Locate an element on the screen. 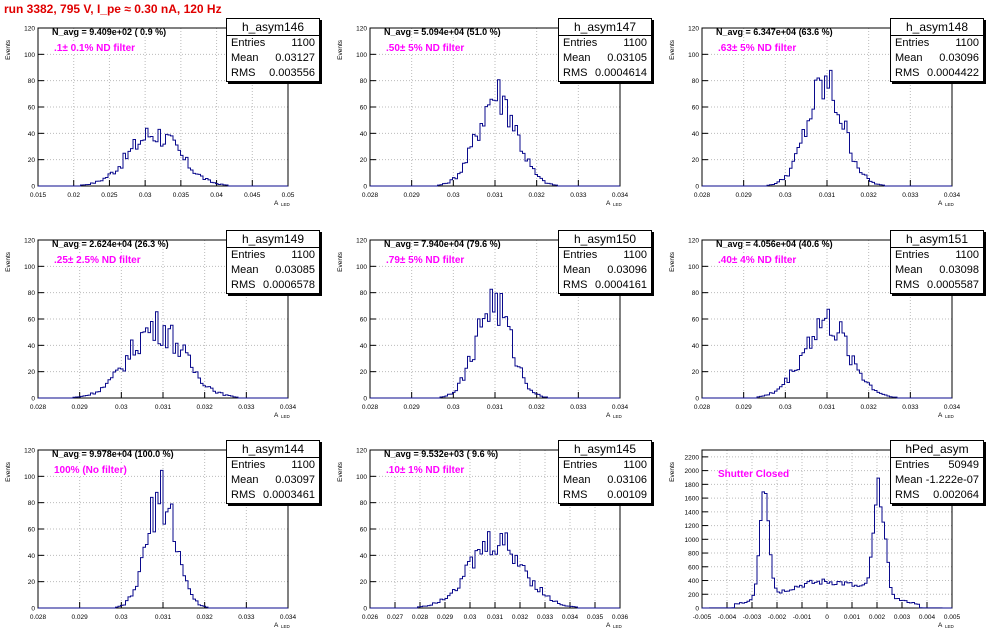 This screenshot has height=638, width=996. n-avg-label: N_avg = 9.978e+04 (100.0 %) is located at coordinates (113, 454).